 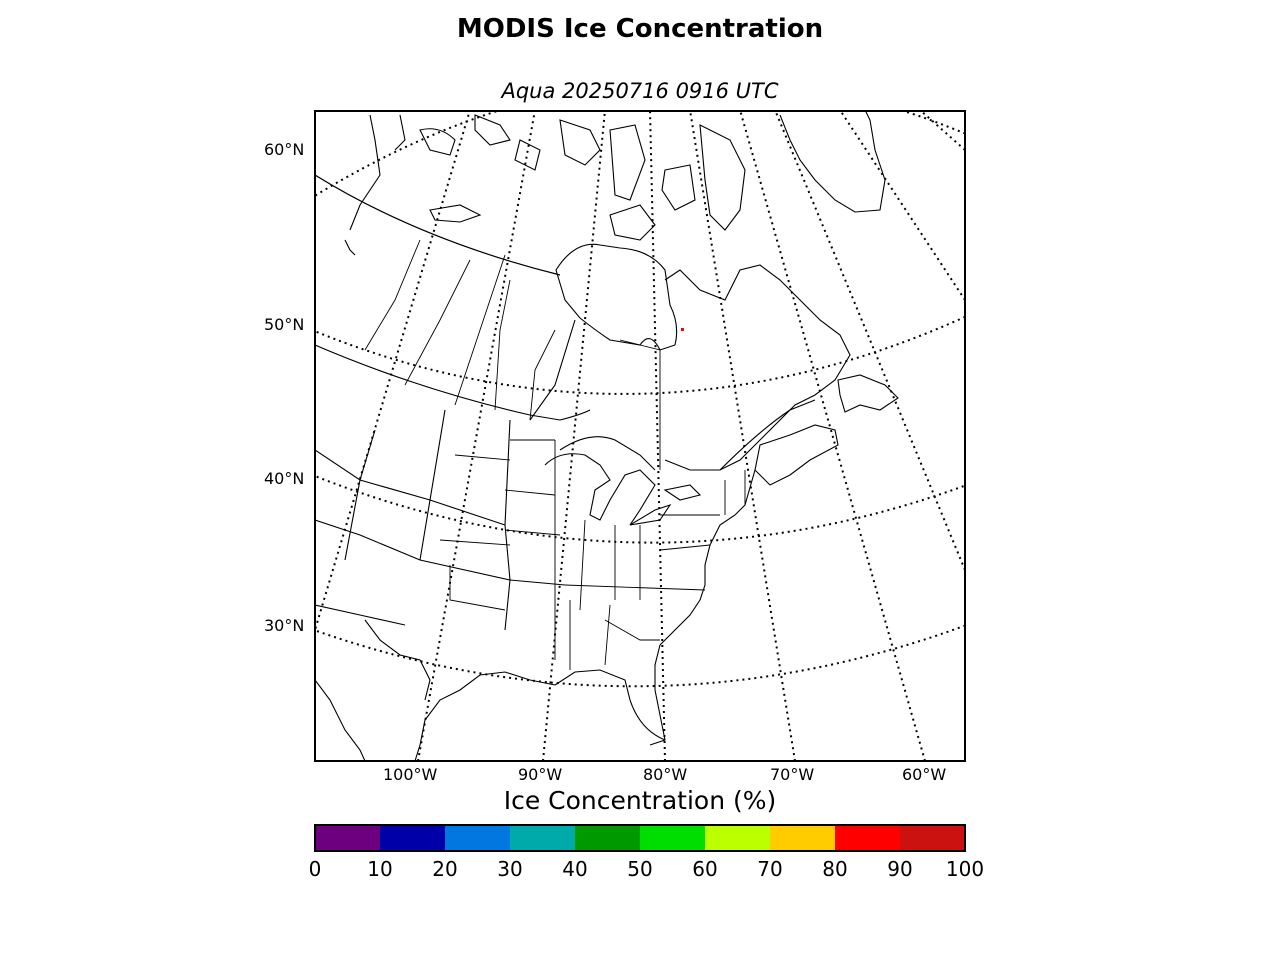 I want to click on colorbar-tick-label: 100, so click(x=965, y=869).